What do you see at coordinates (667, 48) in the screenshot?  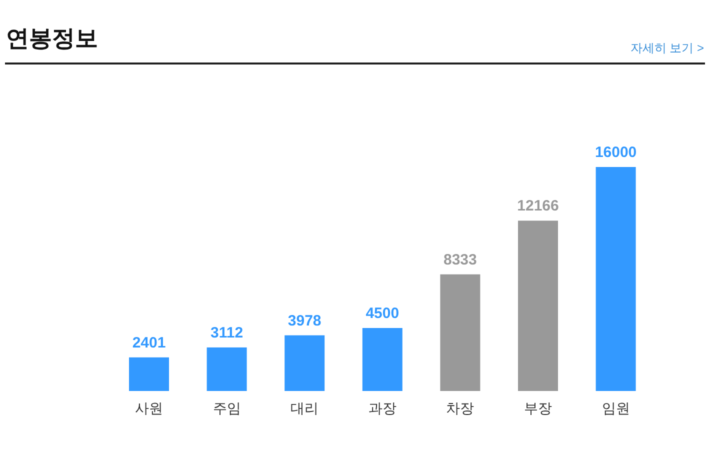 I see `annotation: 자세히 보기 >` at bounding box center [667, 48].